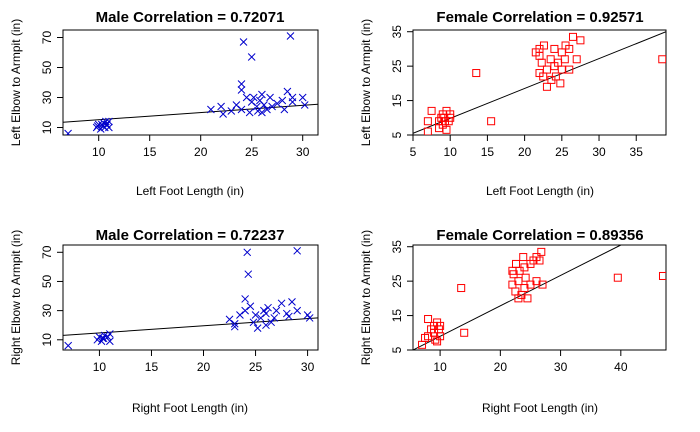  Describe the element at coordinates (637, 152) in the screenshot. I see `x-tick-label: 35` at that location.